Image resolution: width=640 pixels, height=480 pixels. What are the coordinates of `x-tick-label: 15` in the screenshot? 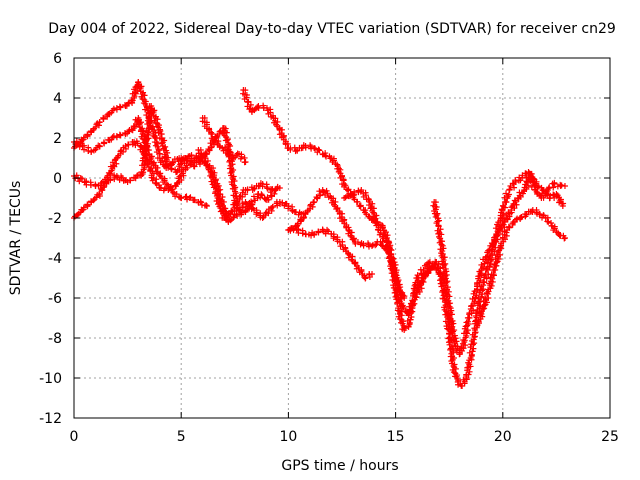 It's located at (396, 437).